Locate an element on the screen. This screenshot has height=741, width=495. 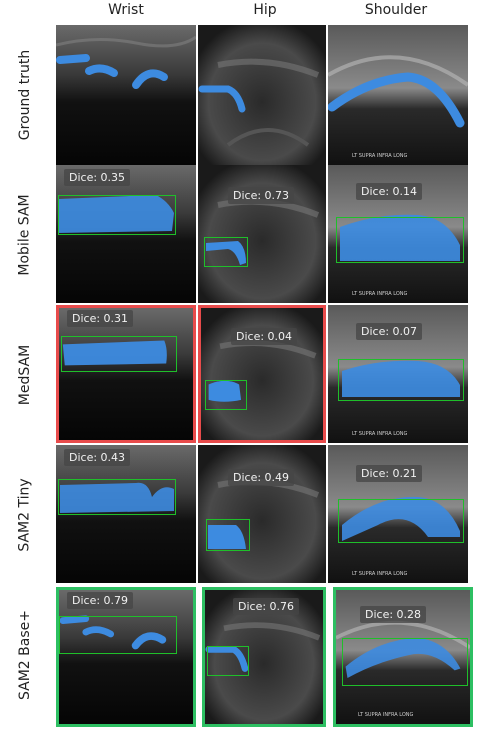
dice-label: Dice: 0.73 is located at coordinates (261, 195).